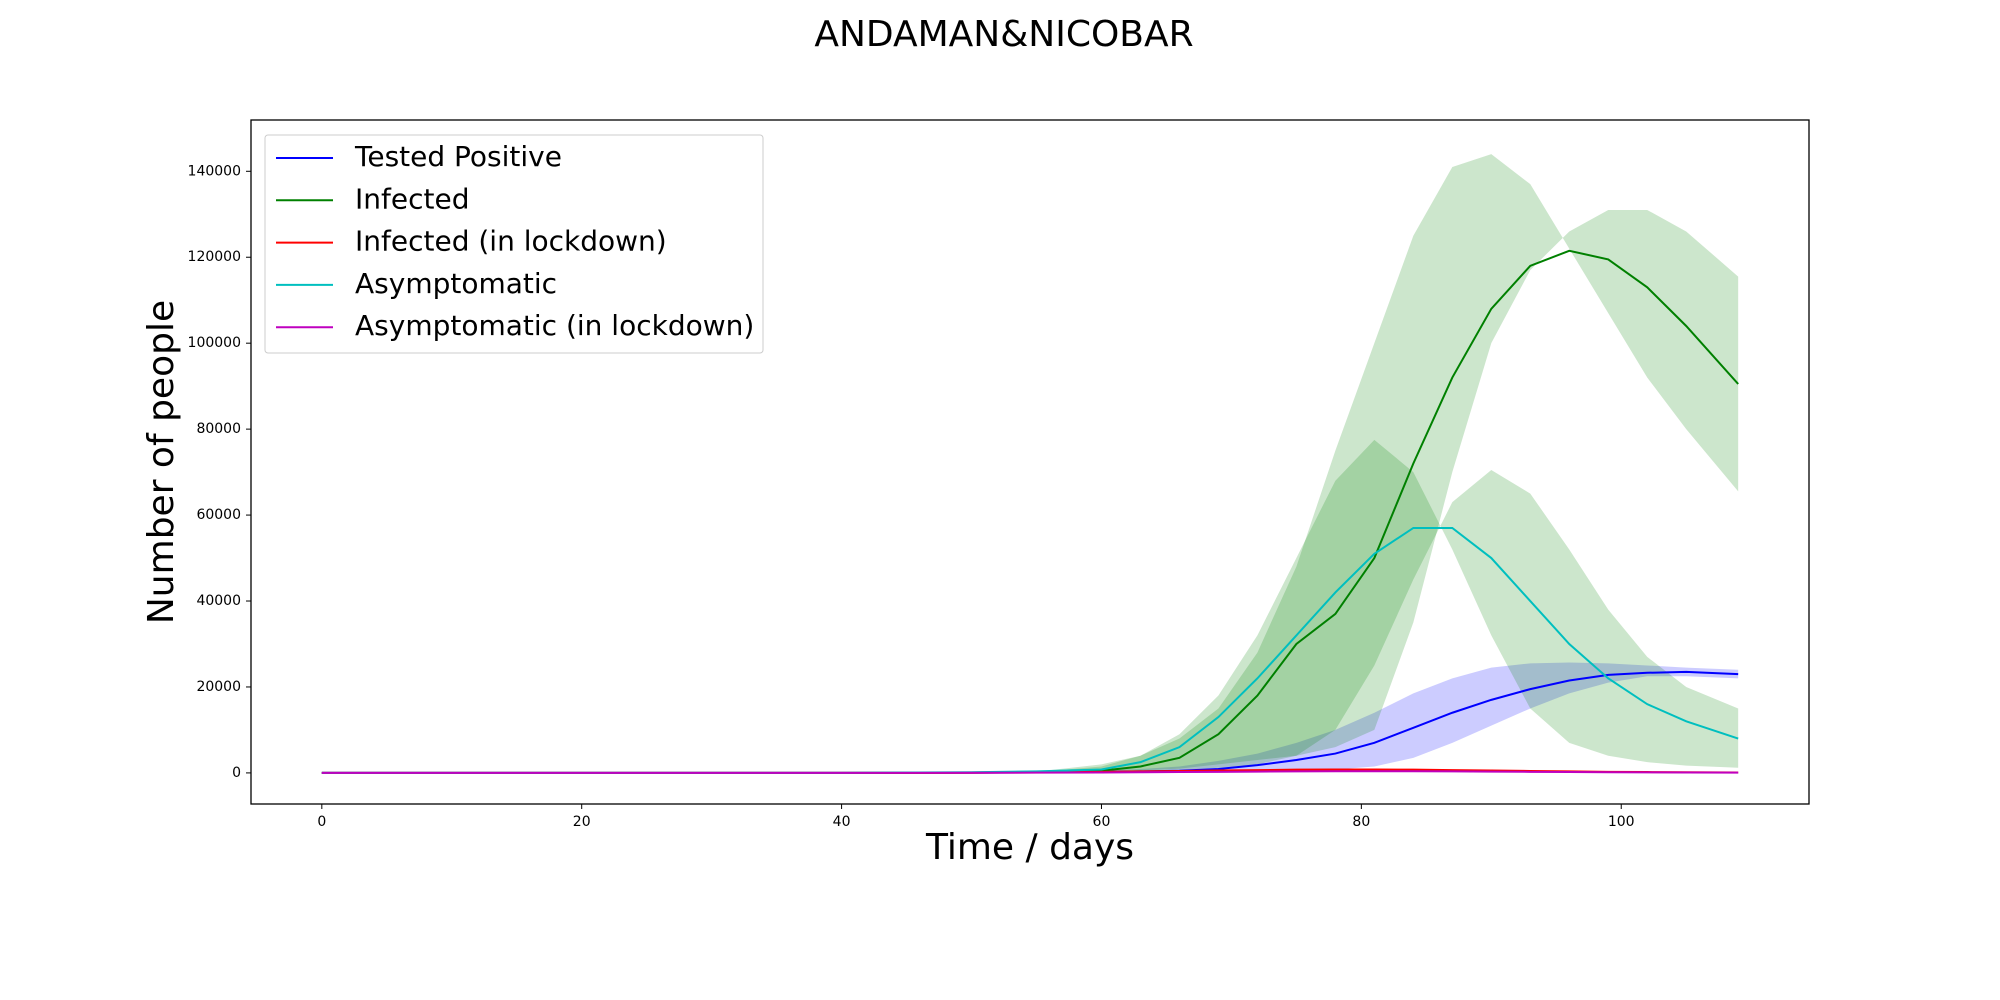  What do you see at coordinates (218, 601) in the screenshot?
I see `y-tick-label: 40000` at bounding box center [218, 601].